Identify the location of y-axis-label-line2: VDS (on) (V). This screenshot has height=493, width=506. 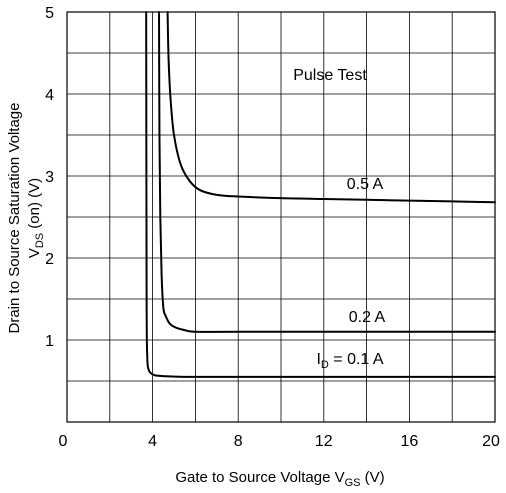
(36, 218).